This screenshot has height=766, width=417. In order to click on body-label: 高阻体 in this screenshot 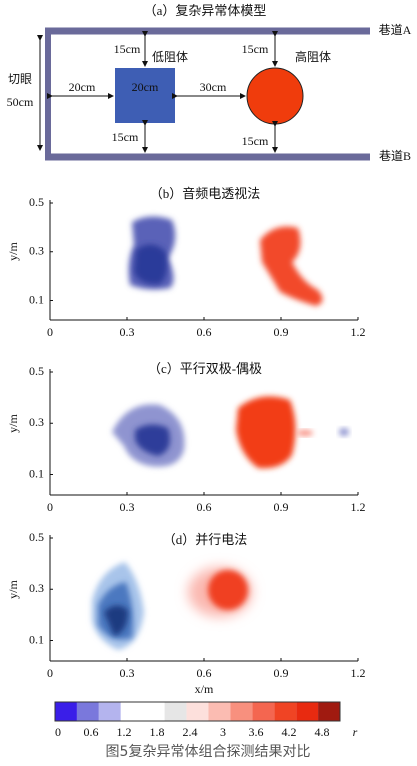, I will do `click(313, 56)`.